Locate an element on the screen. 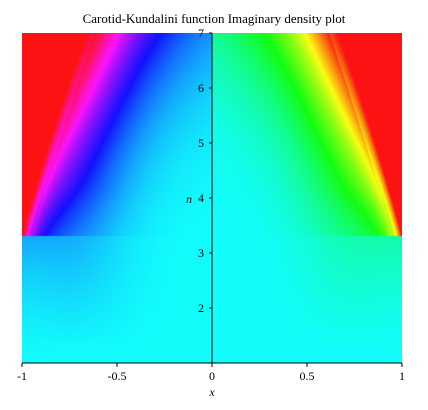  x-tick-label: 1 is located at coordinates (402, 376).